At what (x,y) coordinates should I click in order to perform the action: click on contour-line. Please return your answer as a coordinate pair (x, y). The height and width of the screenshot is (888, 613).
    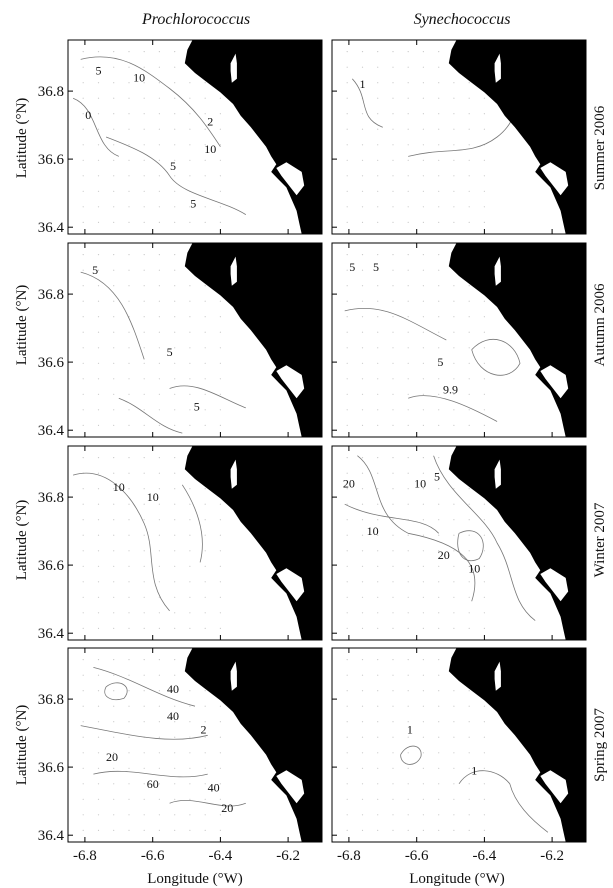
    Looking at the image, I should click on (192, 523).